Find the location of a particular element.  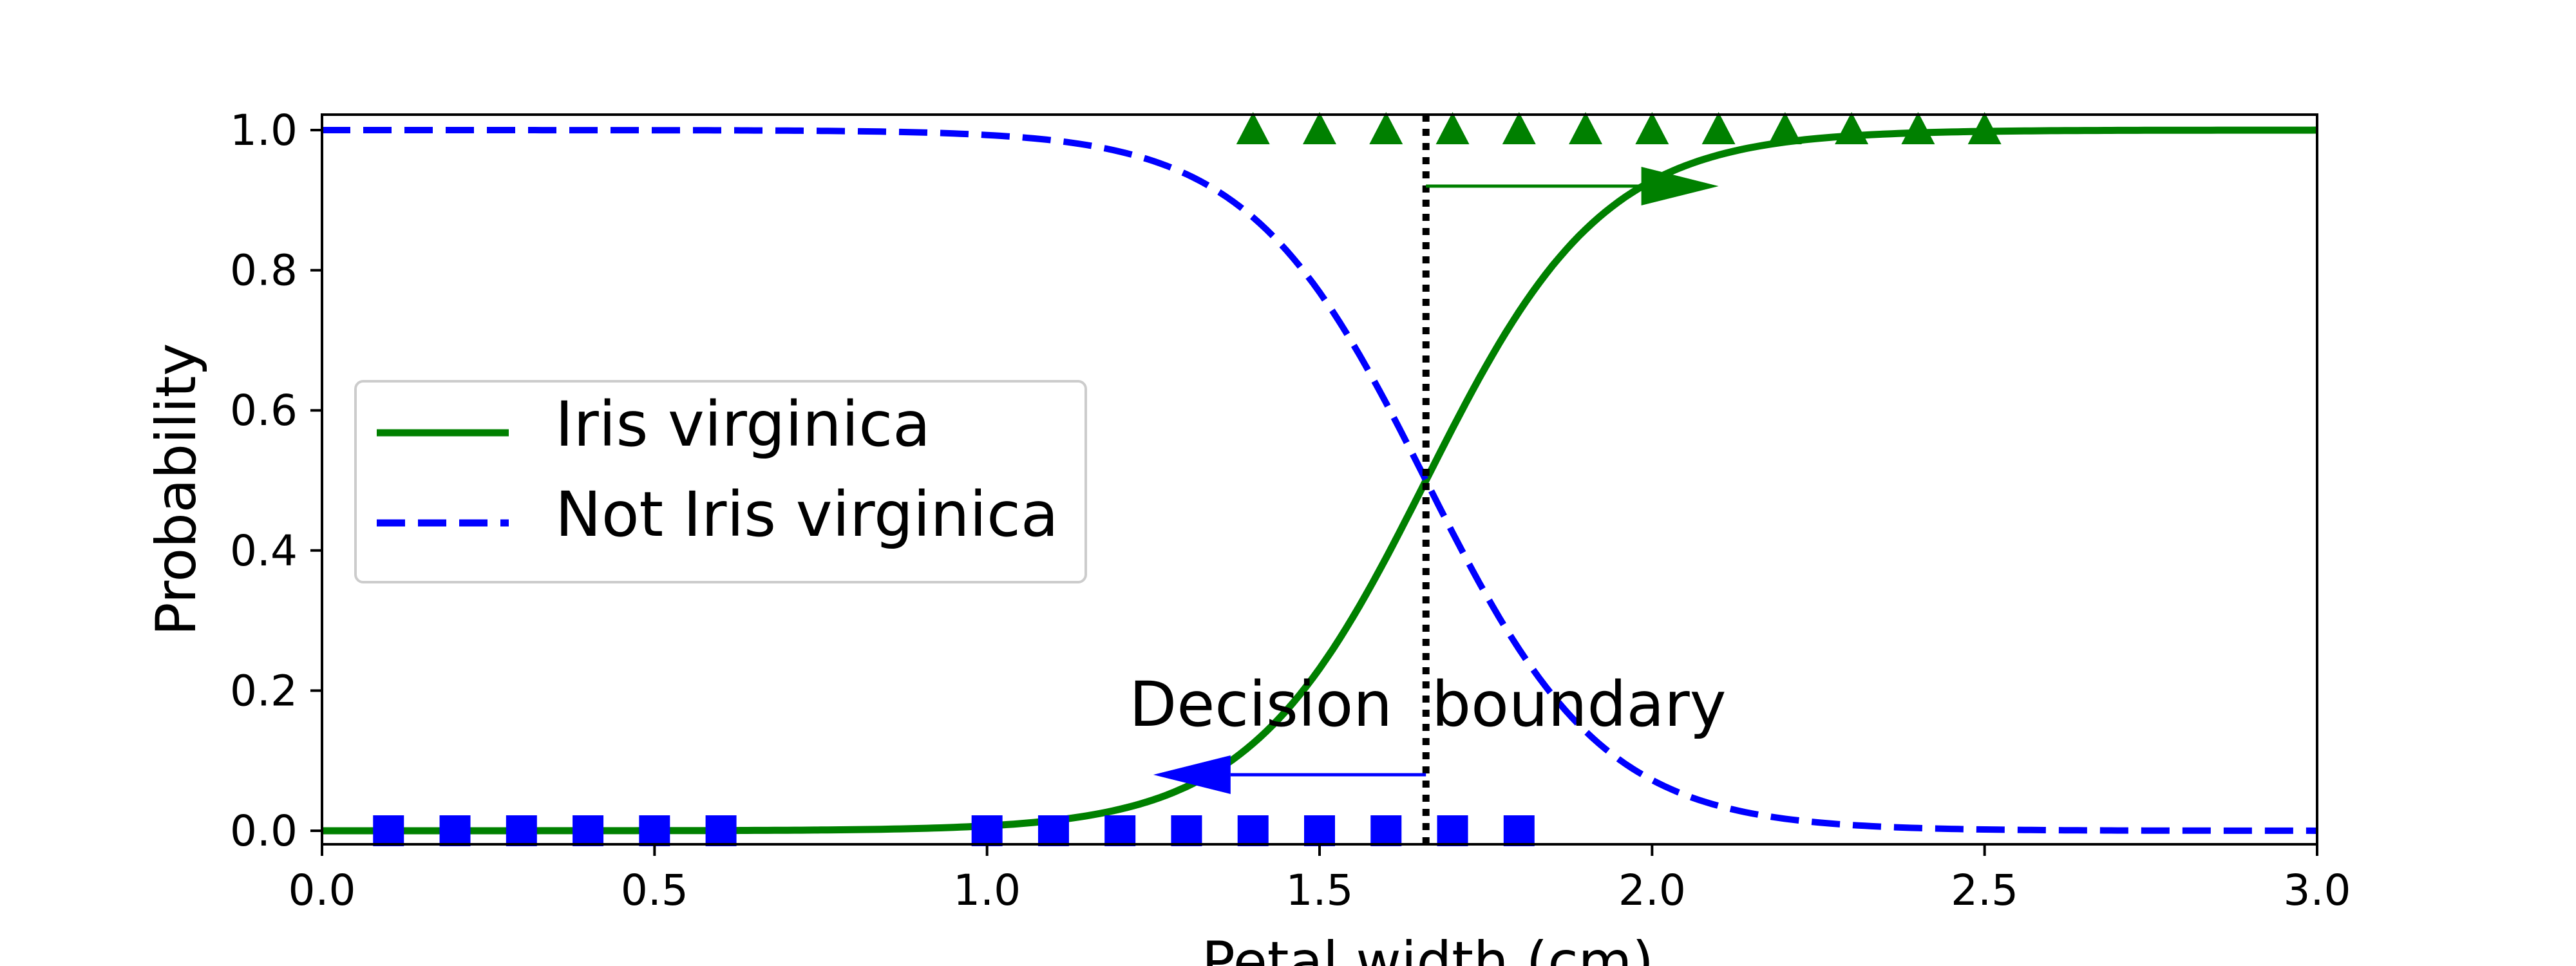

decision-boundary-annotation: Decision boundary is located at coordinates (1428, 705).